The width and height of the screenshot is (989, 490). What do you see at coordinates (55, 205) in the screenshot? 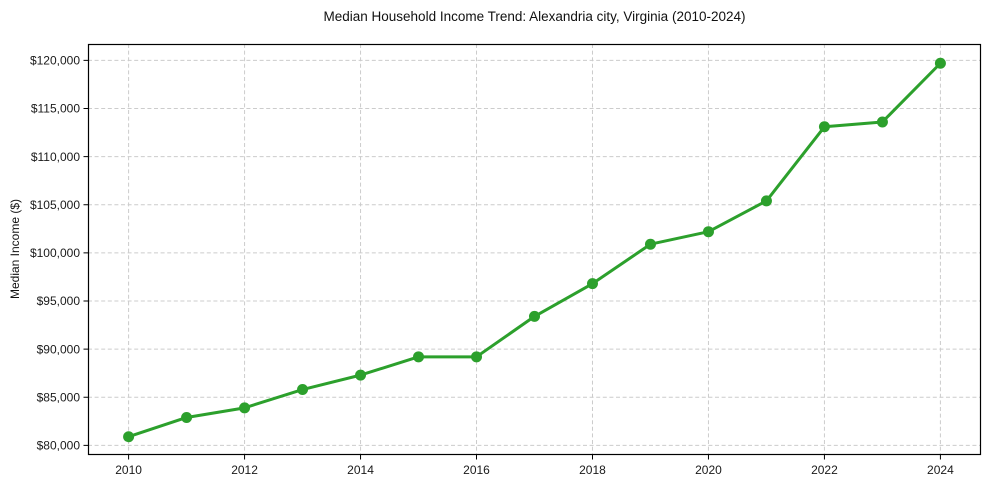
I see `y-tick-label: $105,000` at bounding box center [55, 205].